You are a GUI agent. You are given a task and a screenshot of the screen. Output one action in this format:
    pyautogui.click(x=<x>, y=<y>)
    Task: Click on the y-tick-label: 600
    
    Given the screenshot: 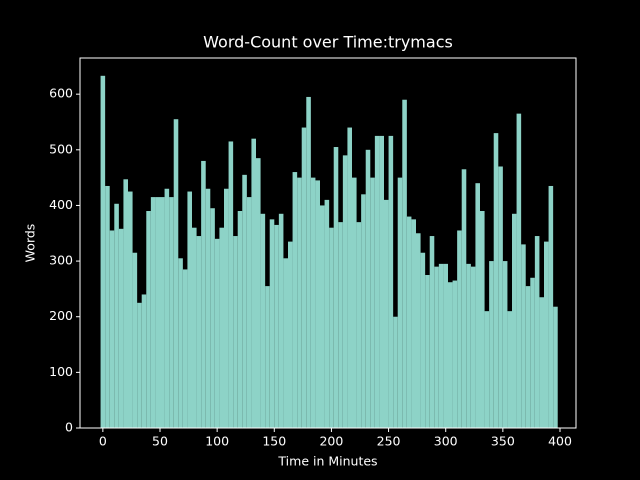 What is the action you would take?
    pyautogui.click(x=61, y=93)
    